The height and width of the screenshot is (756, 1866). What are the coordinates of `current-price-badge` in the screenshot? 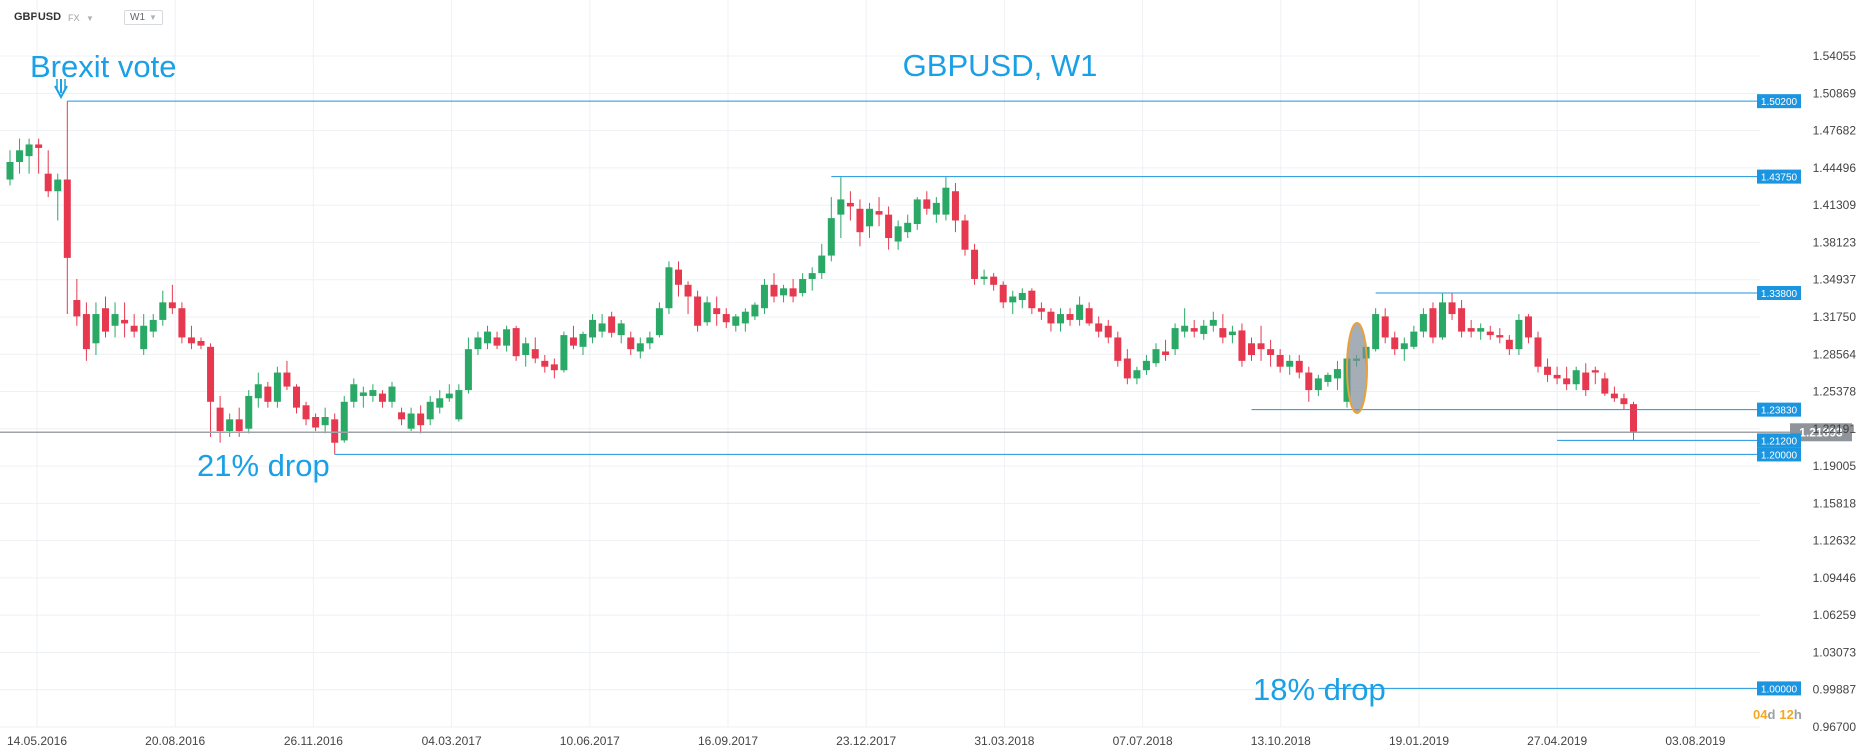 It's located at (1821, 432).